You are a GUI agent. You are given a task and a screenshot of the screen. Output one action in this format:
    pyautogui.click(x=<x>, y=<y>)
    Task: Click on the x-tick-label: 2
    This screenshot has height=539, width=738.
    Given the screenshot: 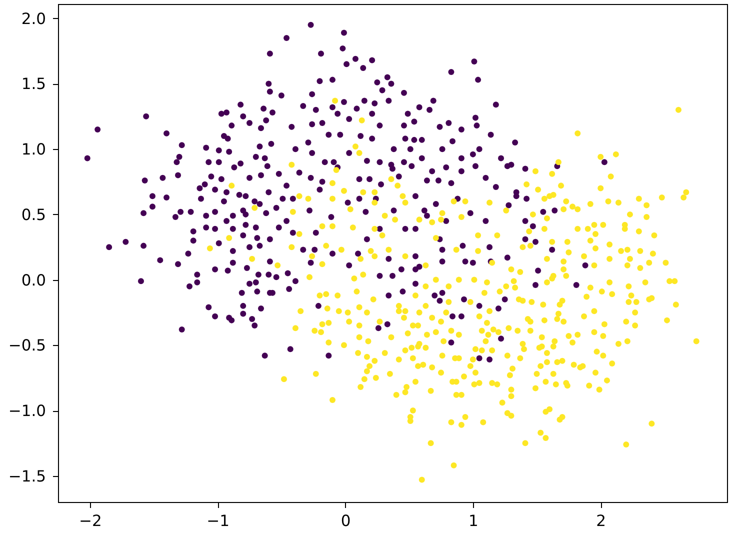 What is the action you would take?
    pyautogui.click(x=601, y=521)
    